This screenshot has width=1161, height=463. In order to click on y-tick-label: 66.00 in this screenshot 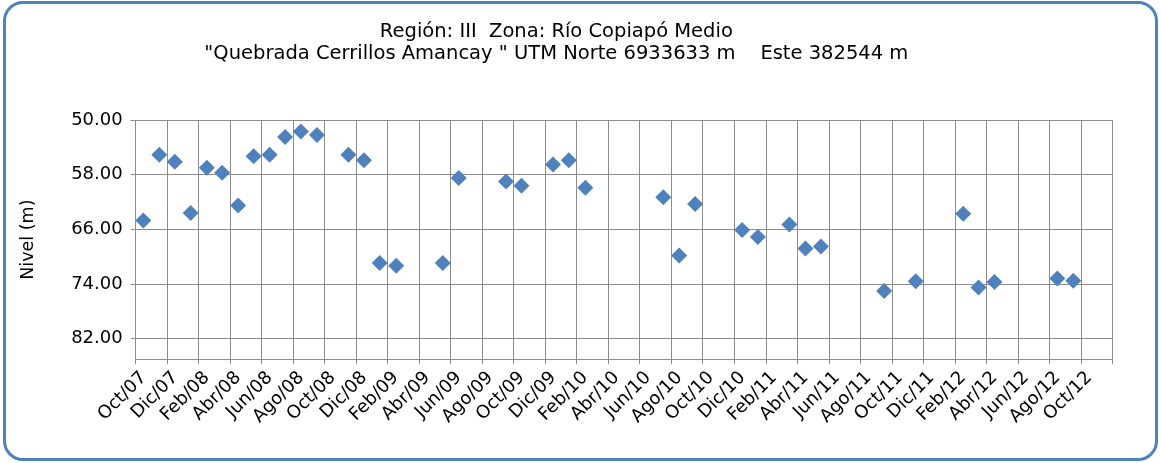, I will do `click(97, 228)`.